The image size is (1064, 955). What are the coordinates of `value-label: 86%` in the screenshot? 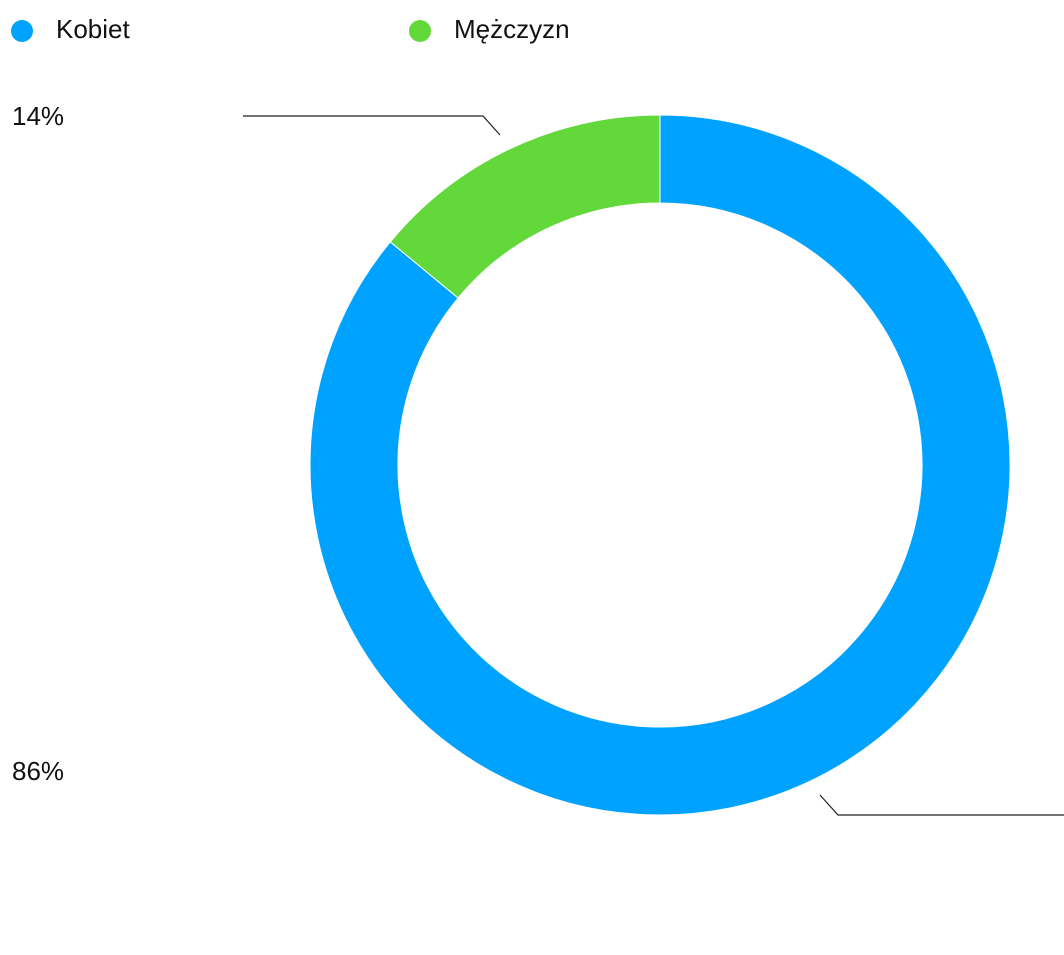 It's located at (38, 771).